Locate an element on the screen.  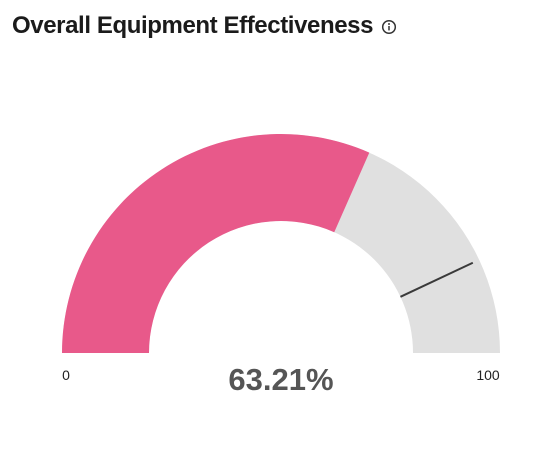
widget-header: Overall Equipment Effectiveness is located at coordinates (204, 26).